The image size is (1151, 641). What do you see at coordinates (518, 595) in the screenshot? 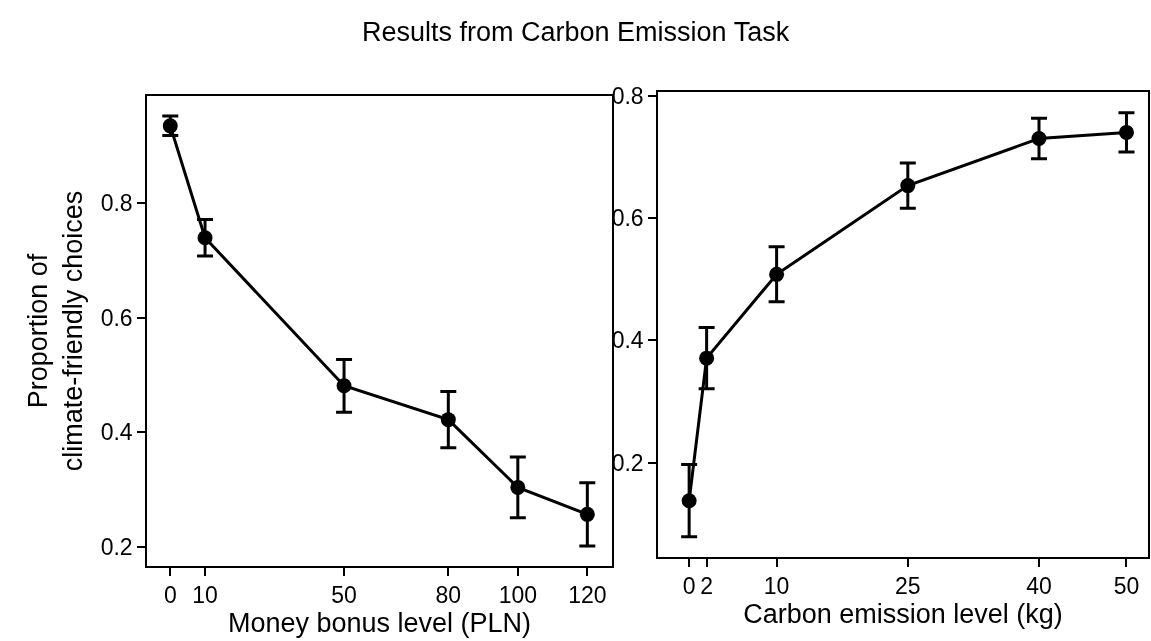
I see `x-tick-label: 100` at bounding box center [518, 595].